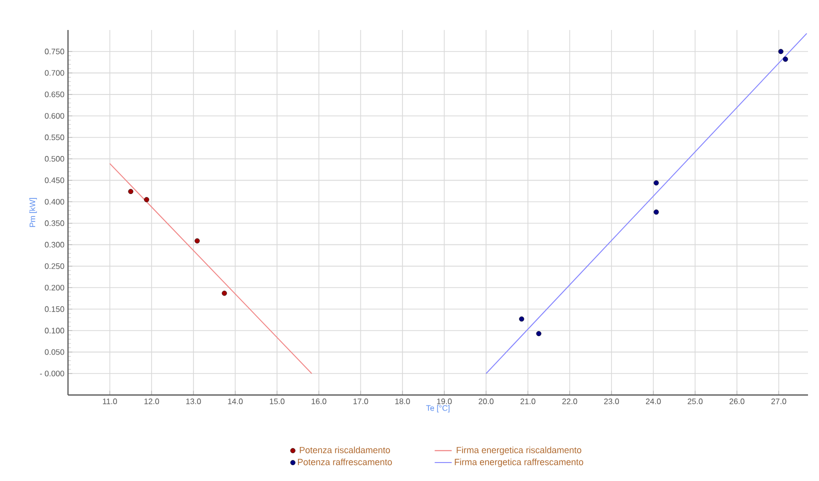 This screenshot has height=481, width=819. Describe the element at coordinates (519, 462) in the screenshot. I see `legend-label: Firma energetica raffrescamento` at that location.